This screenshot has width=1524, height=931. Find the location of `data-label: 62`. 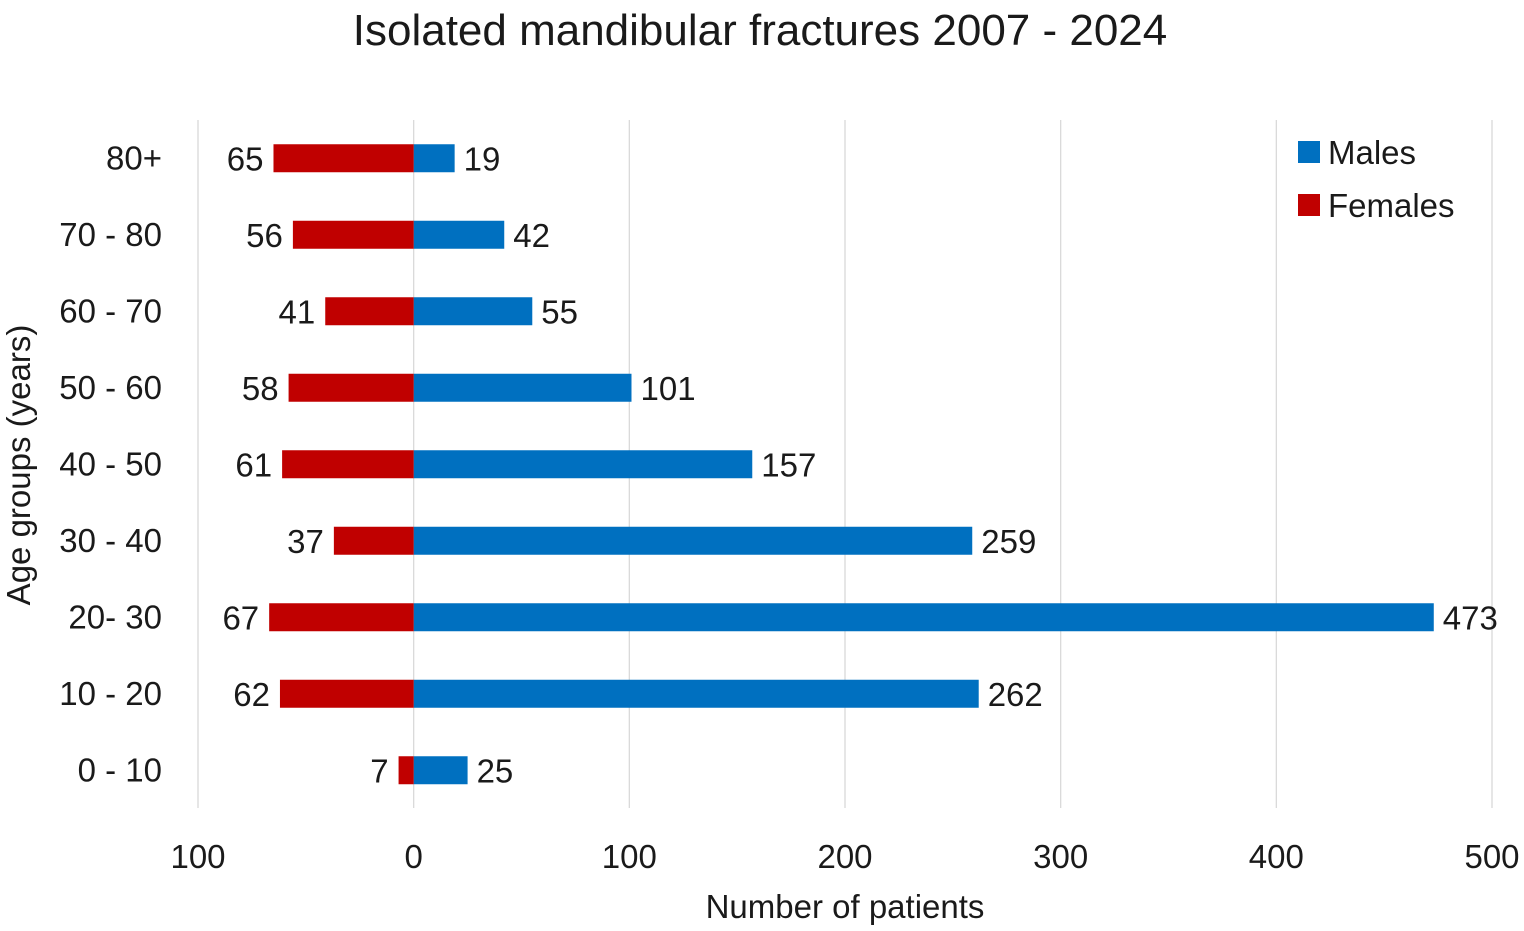

data-label: 62 is located at coordinates (251, 694).